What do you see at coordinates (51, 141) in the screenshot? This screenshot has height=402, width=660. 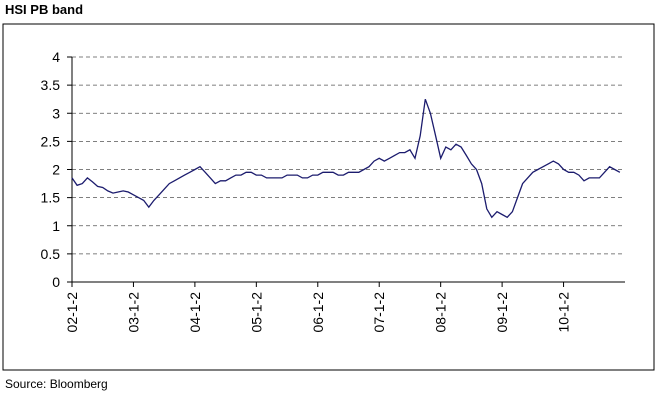 I see `y-tick-label: 2.5` at bounding box center [51, 141].